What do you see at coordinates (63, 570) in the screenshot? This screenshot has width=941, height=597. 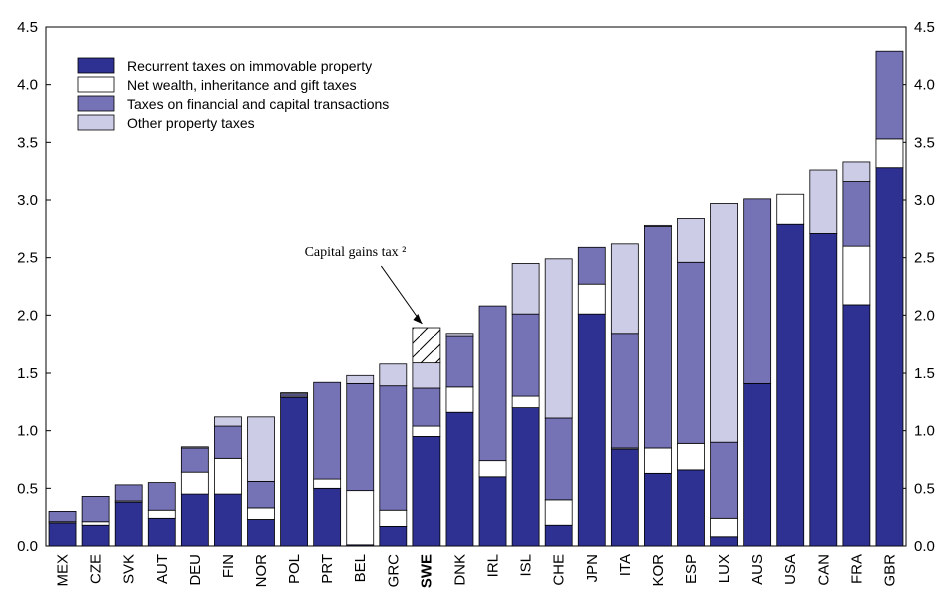 I see `x-tick-label: MEX` at bounding box center [63, 570].